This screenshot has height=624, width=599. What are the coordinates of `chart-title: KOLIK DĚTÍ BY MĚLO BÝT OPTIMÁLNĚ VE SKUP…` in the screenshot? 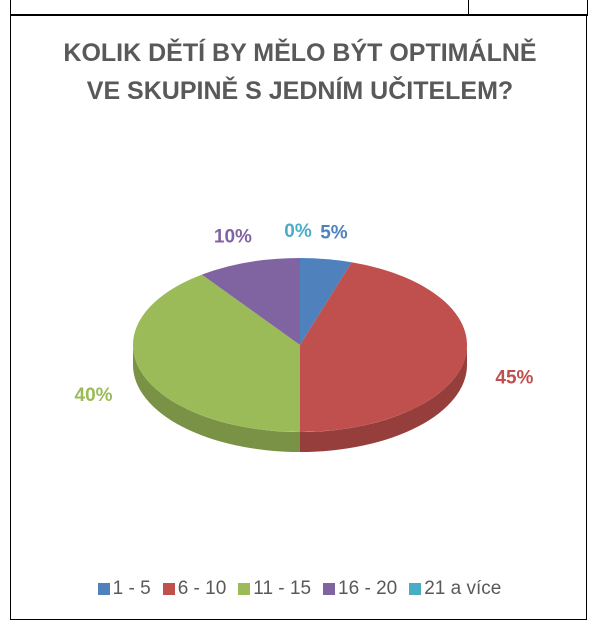 It's located at (300, 72).